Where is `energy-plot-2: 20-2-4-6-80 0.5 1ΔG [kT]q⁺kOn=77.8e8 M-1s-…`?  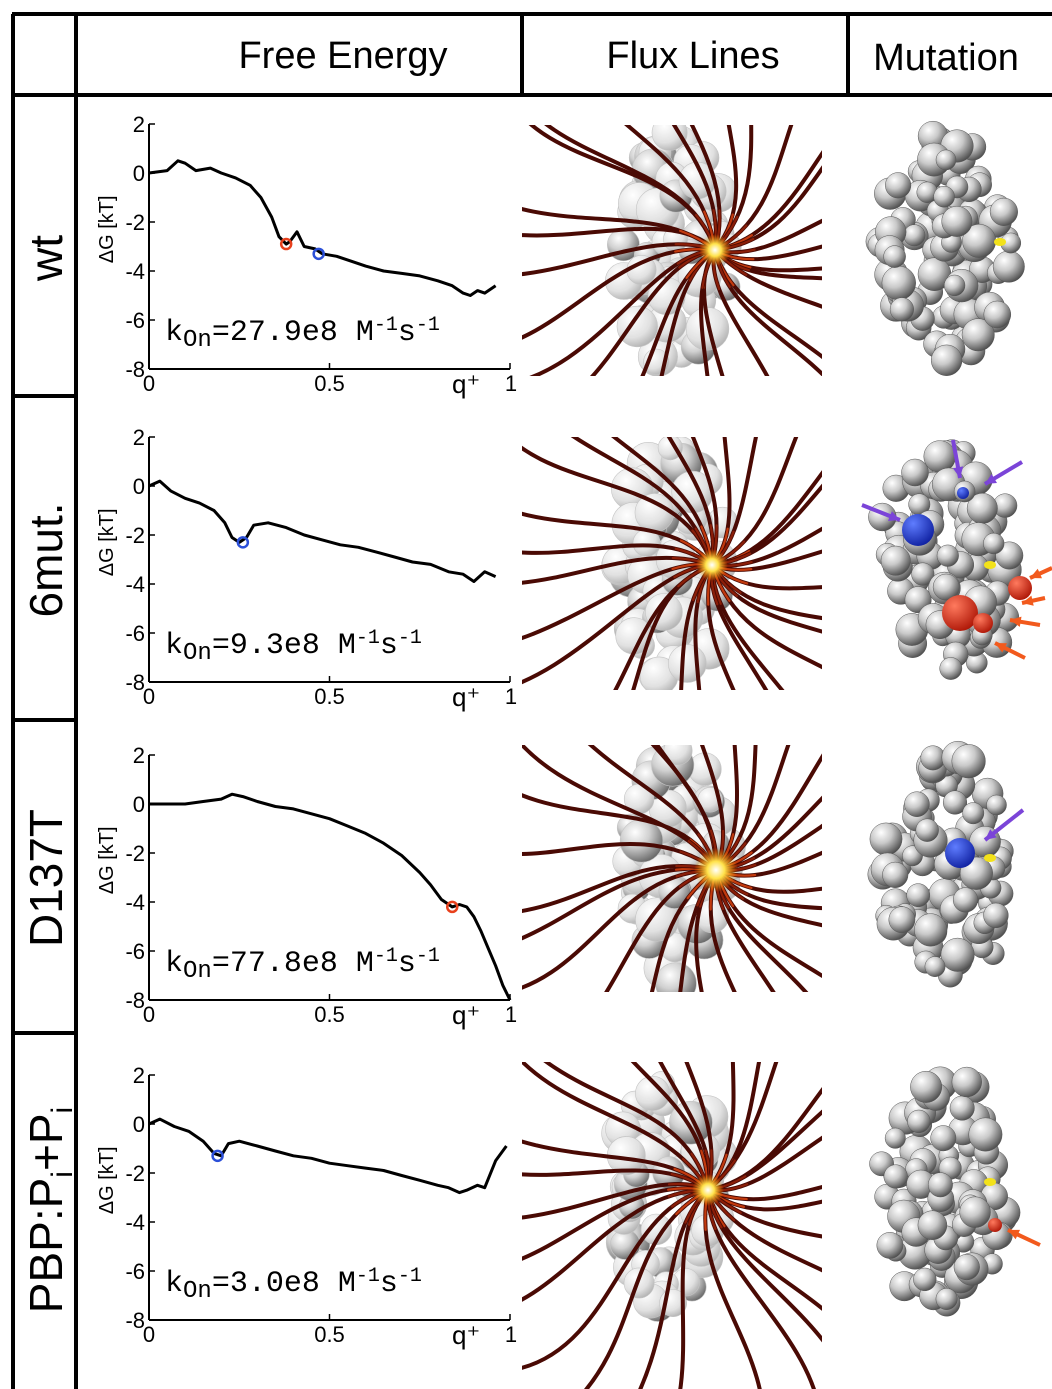
energy-plot-2: 20-2-4-6-80 0.5 1ΔG [kT]q⁺kOn=77.8e8 M-1s-… is located at coordinates (306, 886).